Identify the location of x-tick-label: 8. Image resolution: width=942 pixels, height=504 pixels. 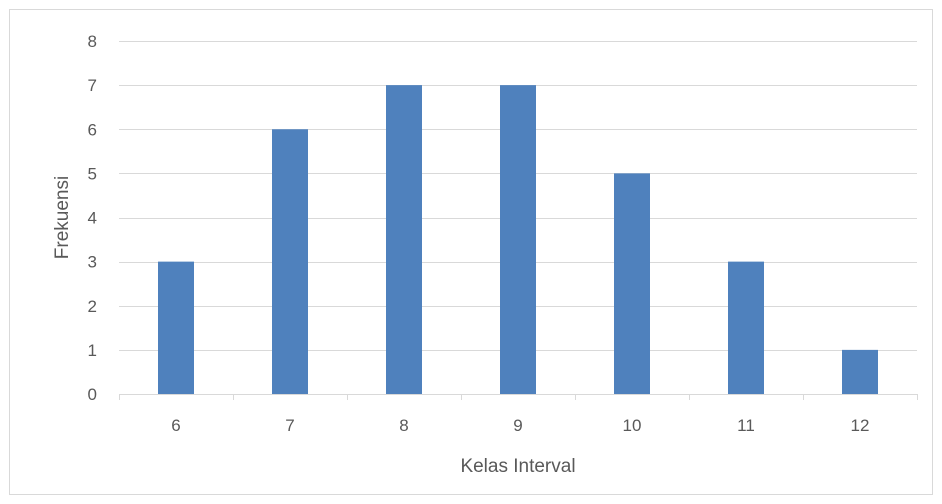
(403, 425).